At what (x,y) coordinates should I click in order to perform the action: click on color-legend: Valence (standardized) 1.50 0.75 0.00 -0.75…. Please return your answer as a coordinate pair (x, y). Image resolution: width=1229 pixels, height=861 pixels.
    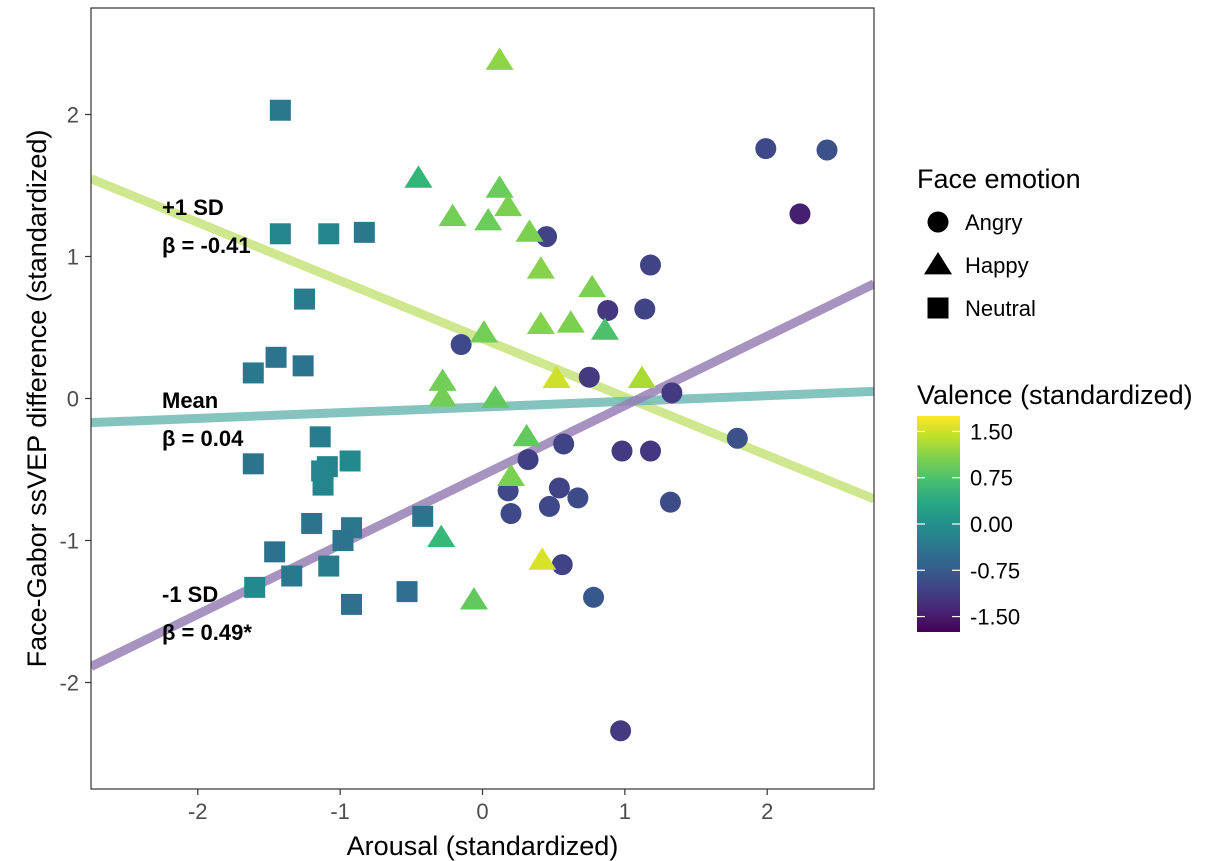
    Looking at the image, I should click on (1055, 506).